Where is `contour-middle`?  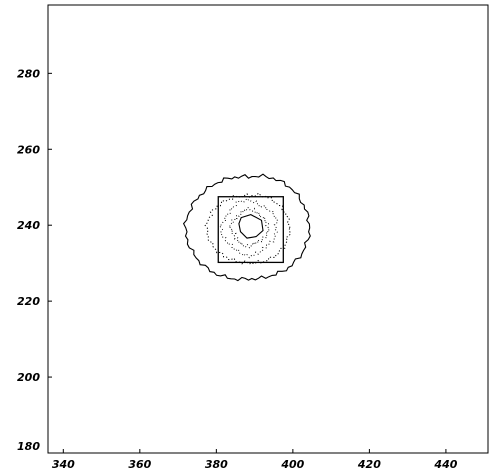
contour-middle is located at coordinates (248, 228).